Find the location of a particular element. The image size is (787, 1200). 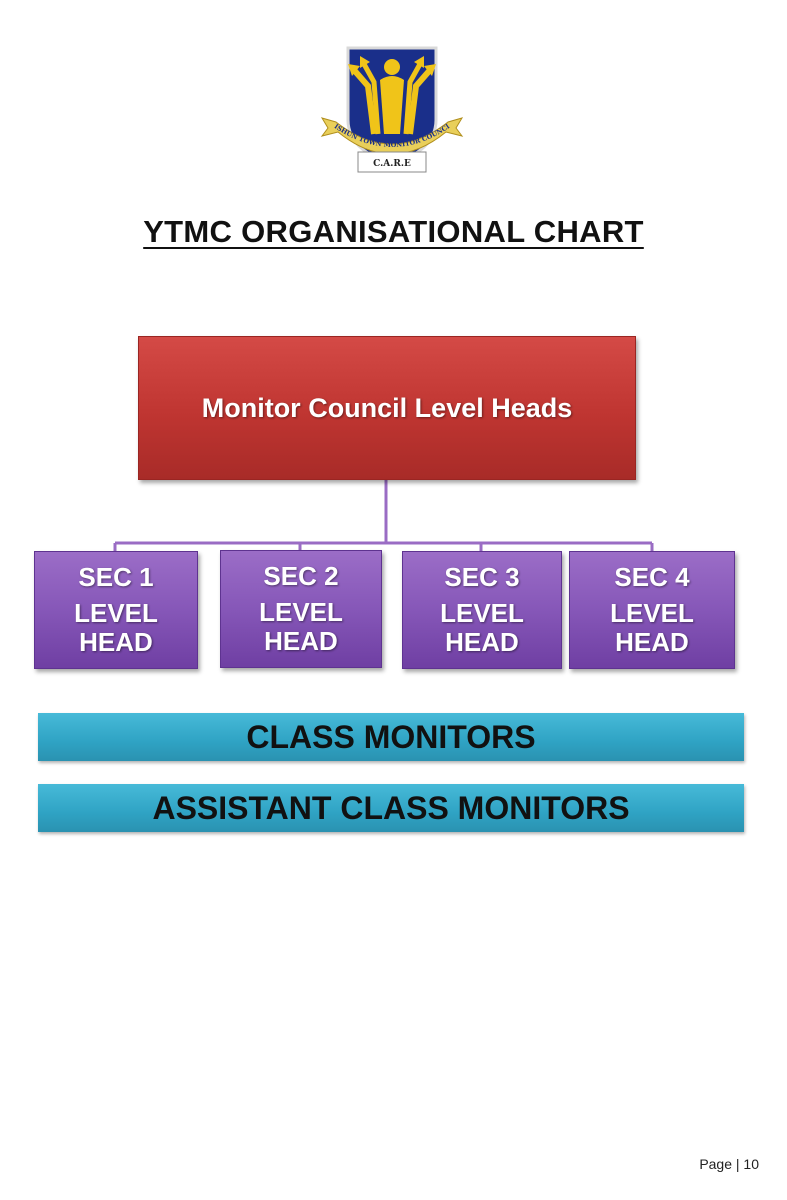

arrow-head-r2 is located at coordinates (419, 62).